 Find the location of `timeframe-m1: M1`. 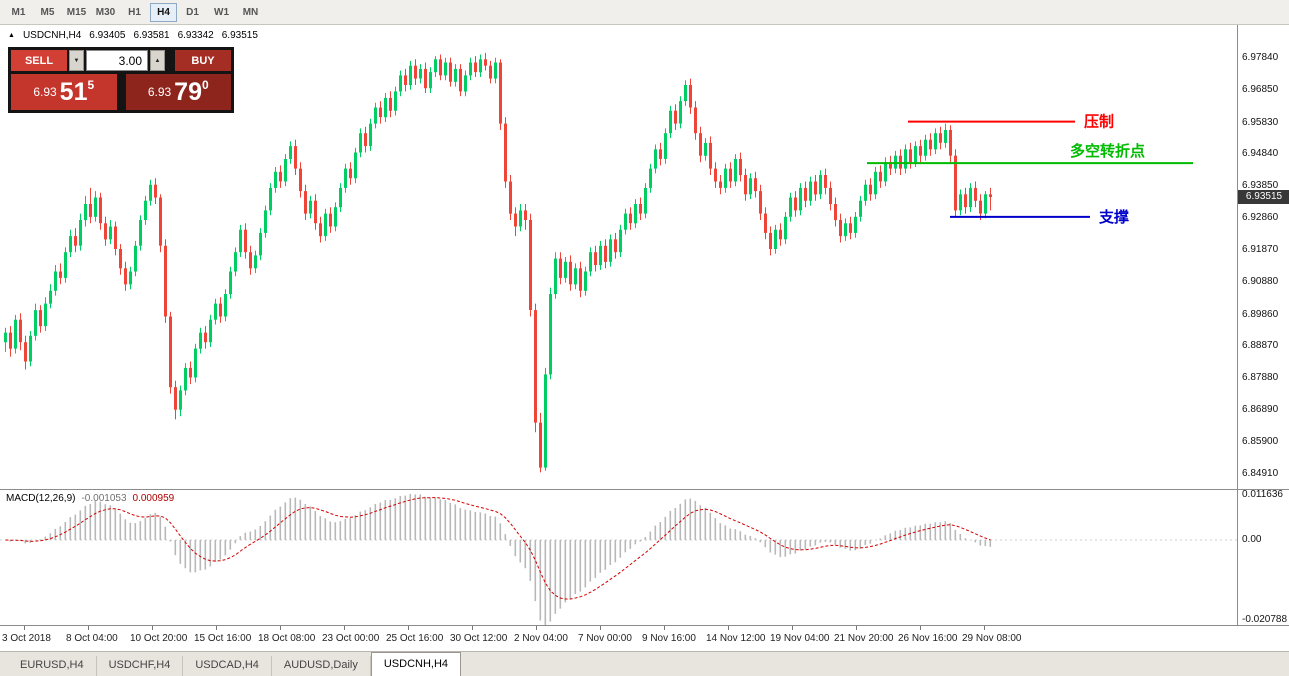

timeframe-m1: M1 is located at coordinates (18, 12).